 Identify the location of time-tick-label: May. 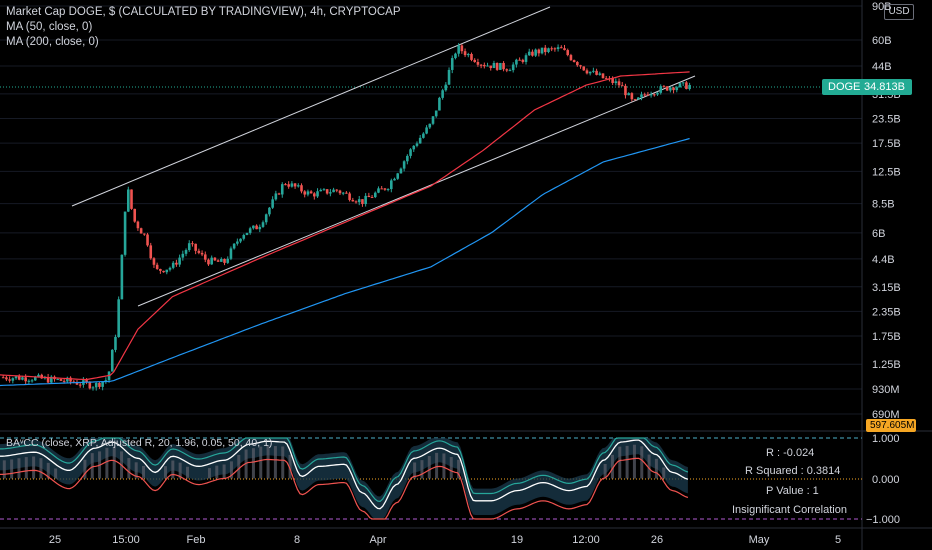
(759, 540).